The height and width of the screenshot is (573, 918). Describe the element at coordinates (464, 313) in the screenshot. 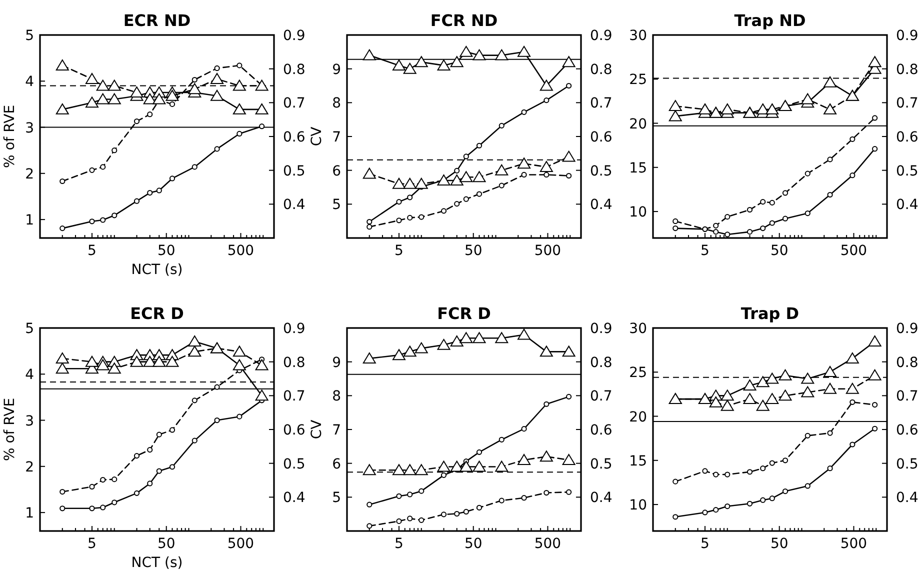

I see `chart-title: FCR D` at that location.